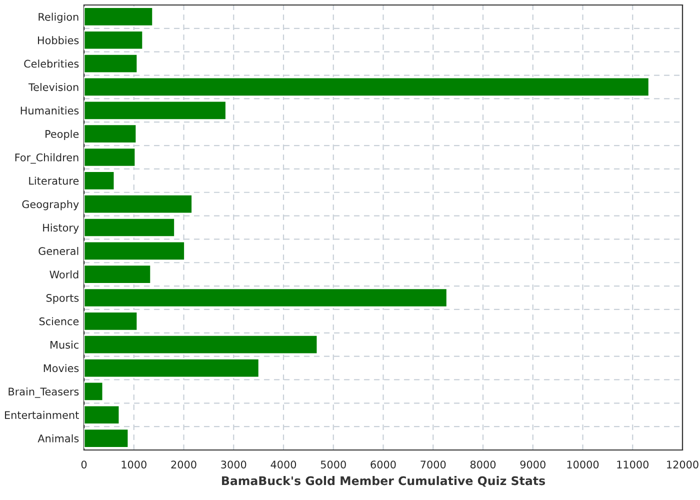 This screenshot has width=700, height=500. Describe the element at coordinates (43, 392) in the screenshot. I see `y-tick-label: Brain_Teasers` at that location.